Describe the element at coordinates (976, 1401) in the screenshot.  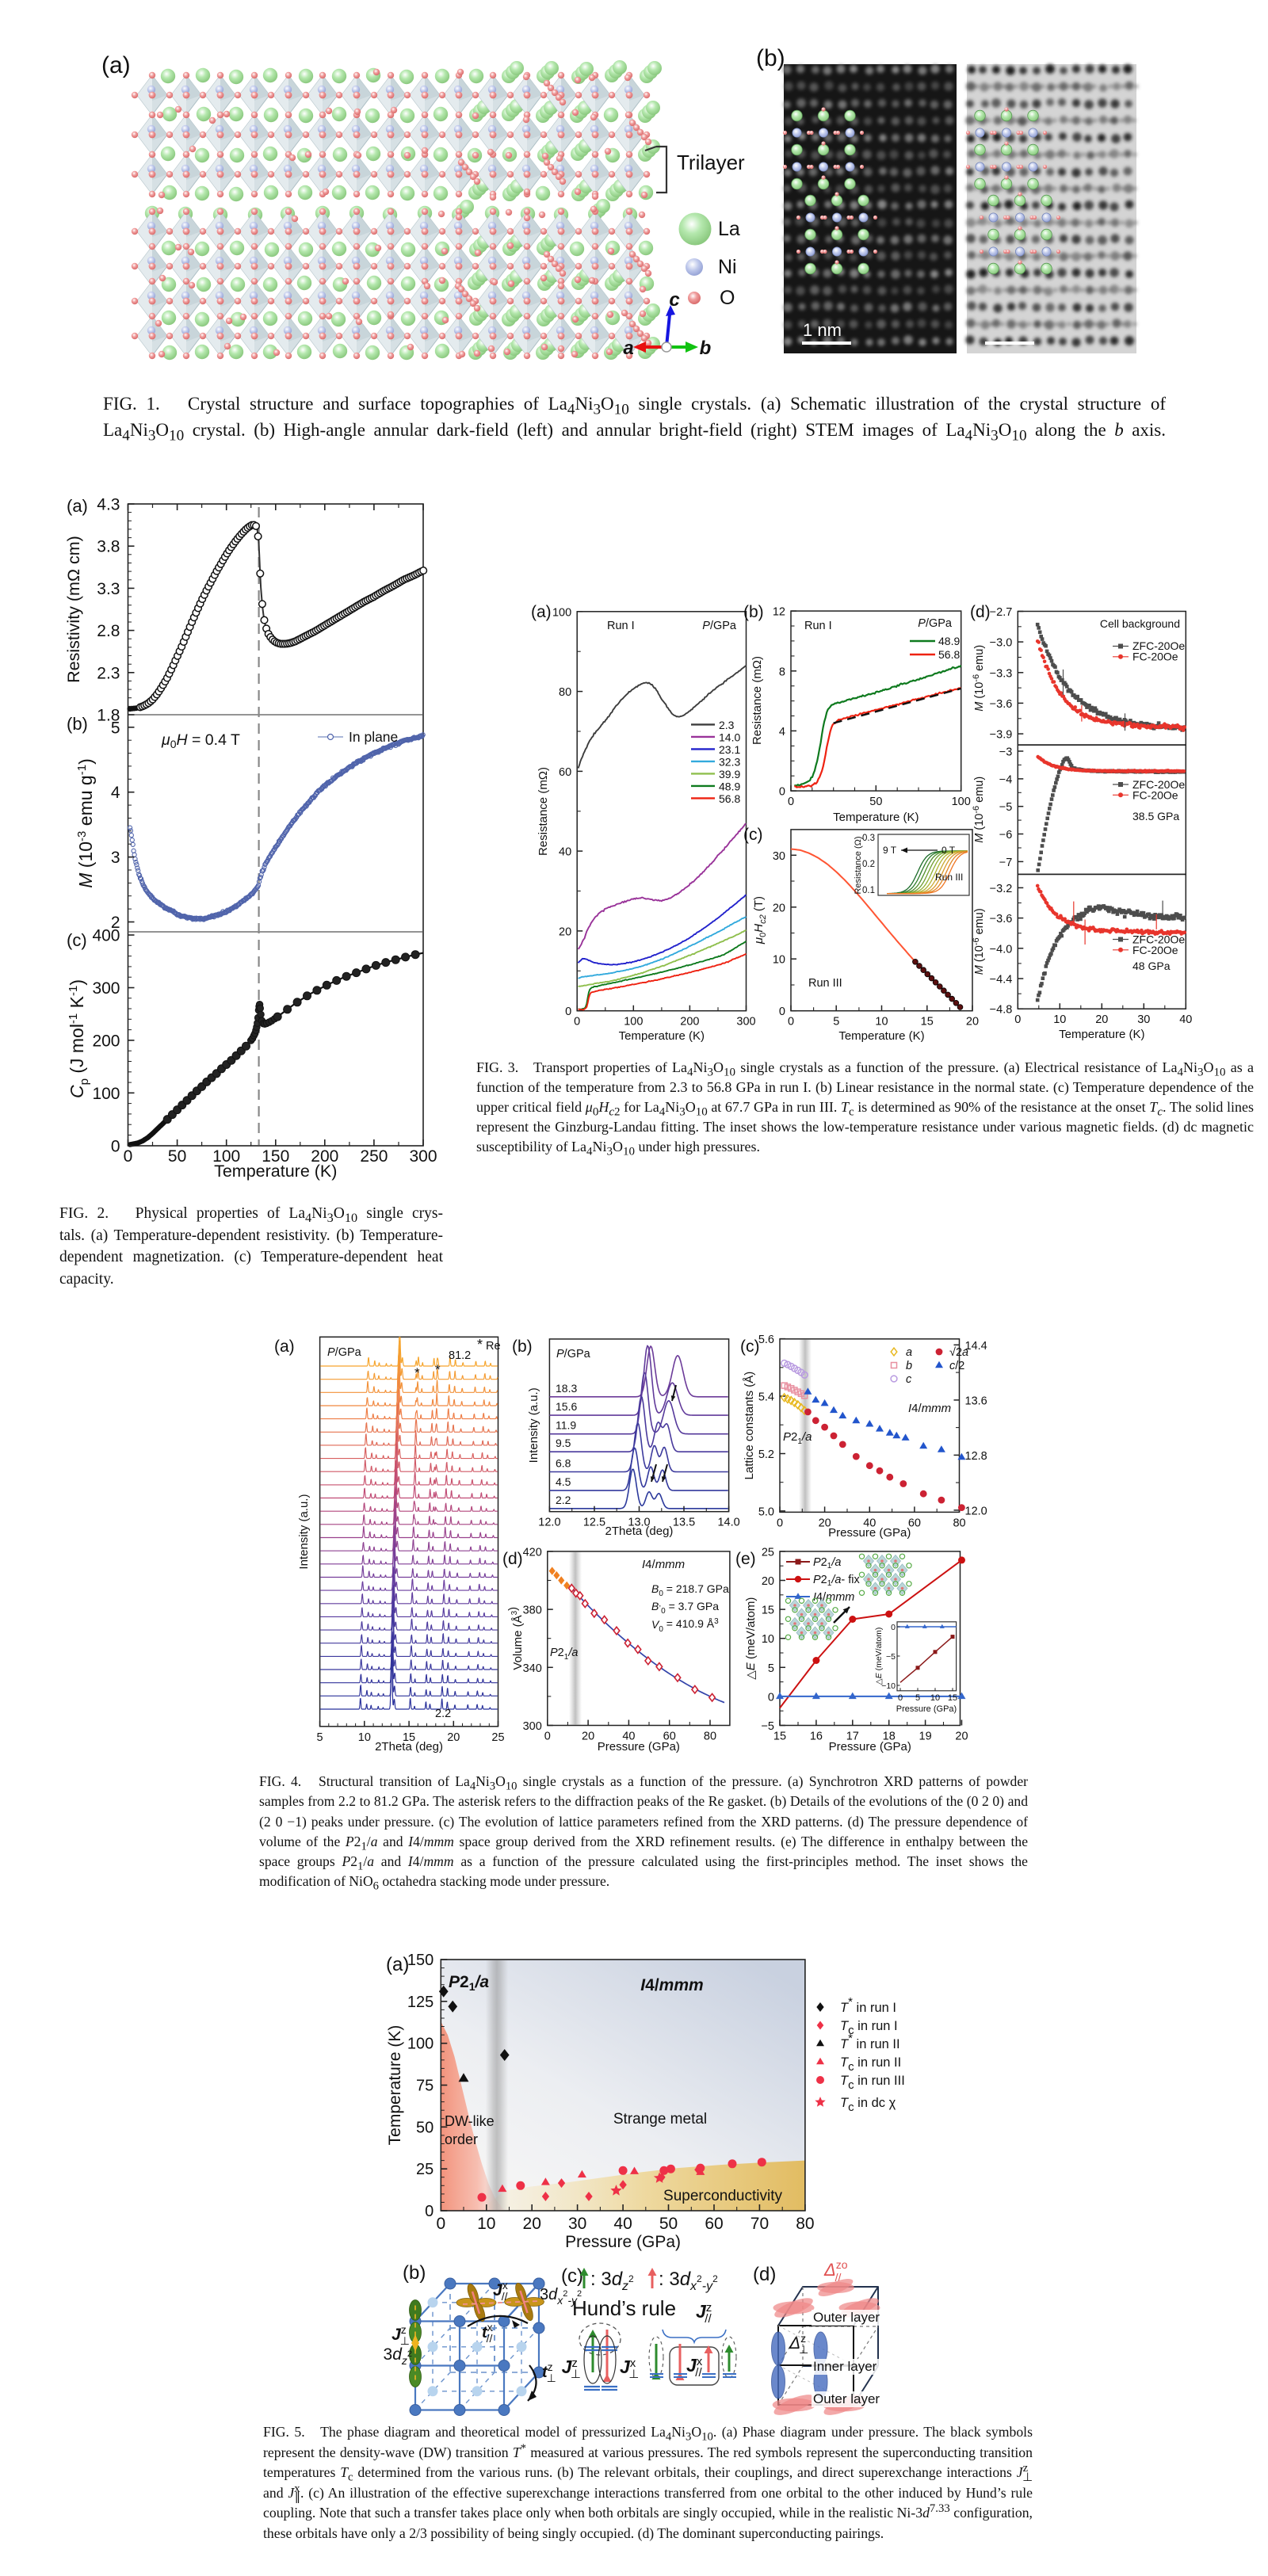
I see `svg-text: 13.6` at that location.